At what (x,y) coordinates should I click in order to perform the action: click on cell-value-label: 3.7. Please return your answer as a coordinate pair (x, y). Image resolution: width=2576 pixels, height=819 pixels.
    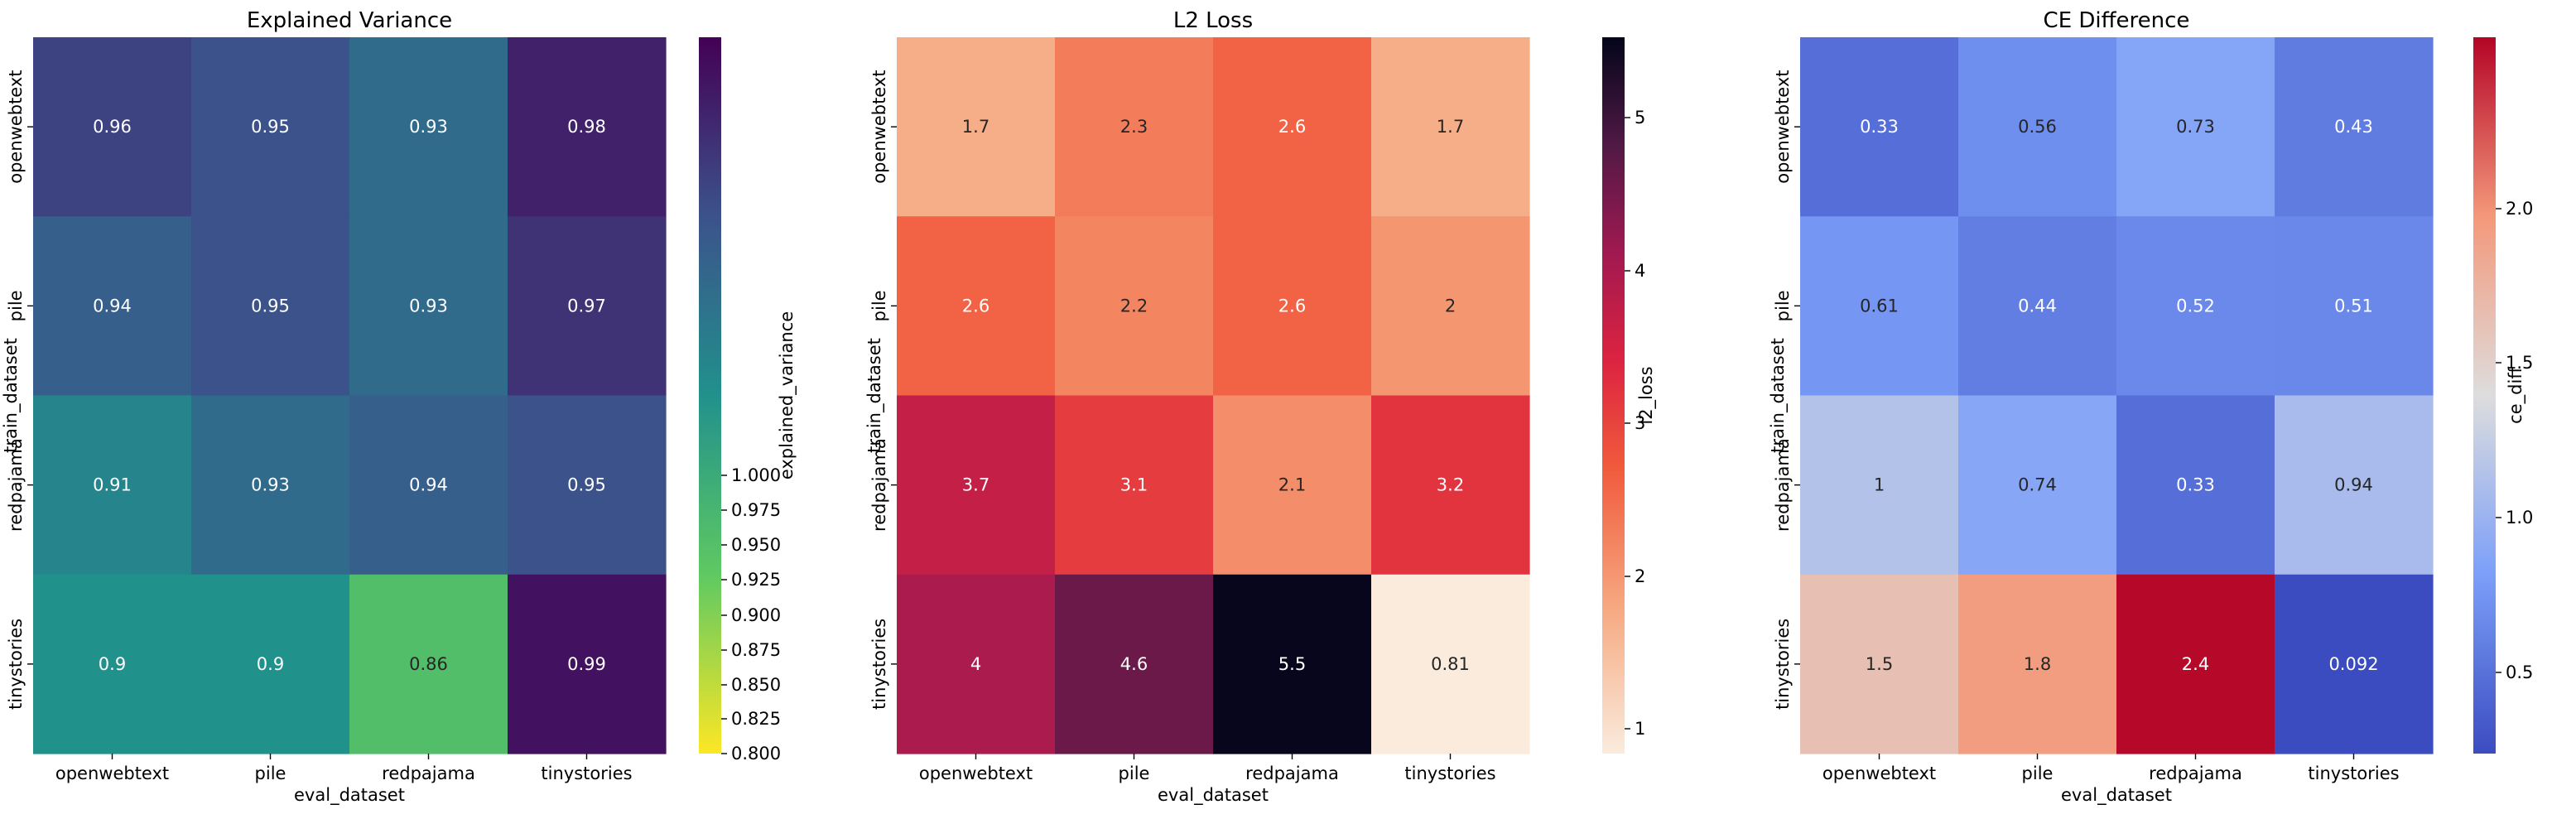
    Looking at the image, I should click on (975, 485).